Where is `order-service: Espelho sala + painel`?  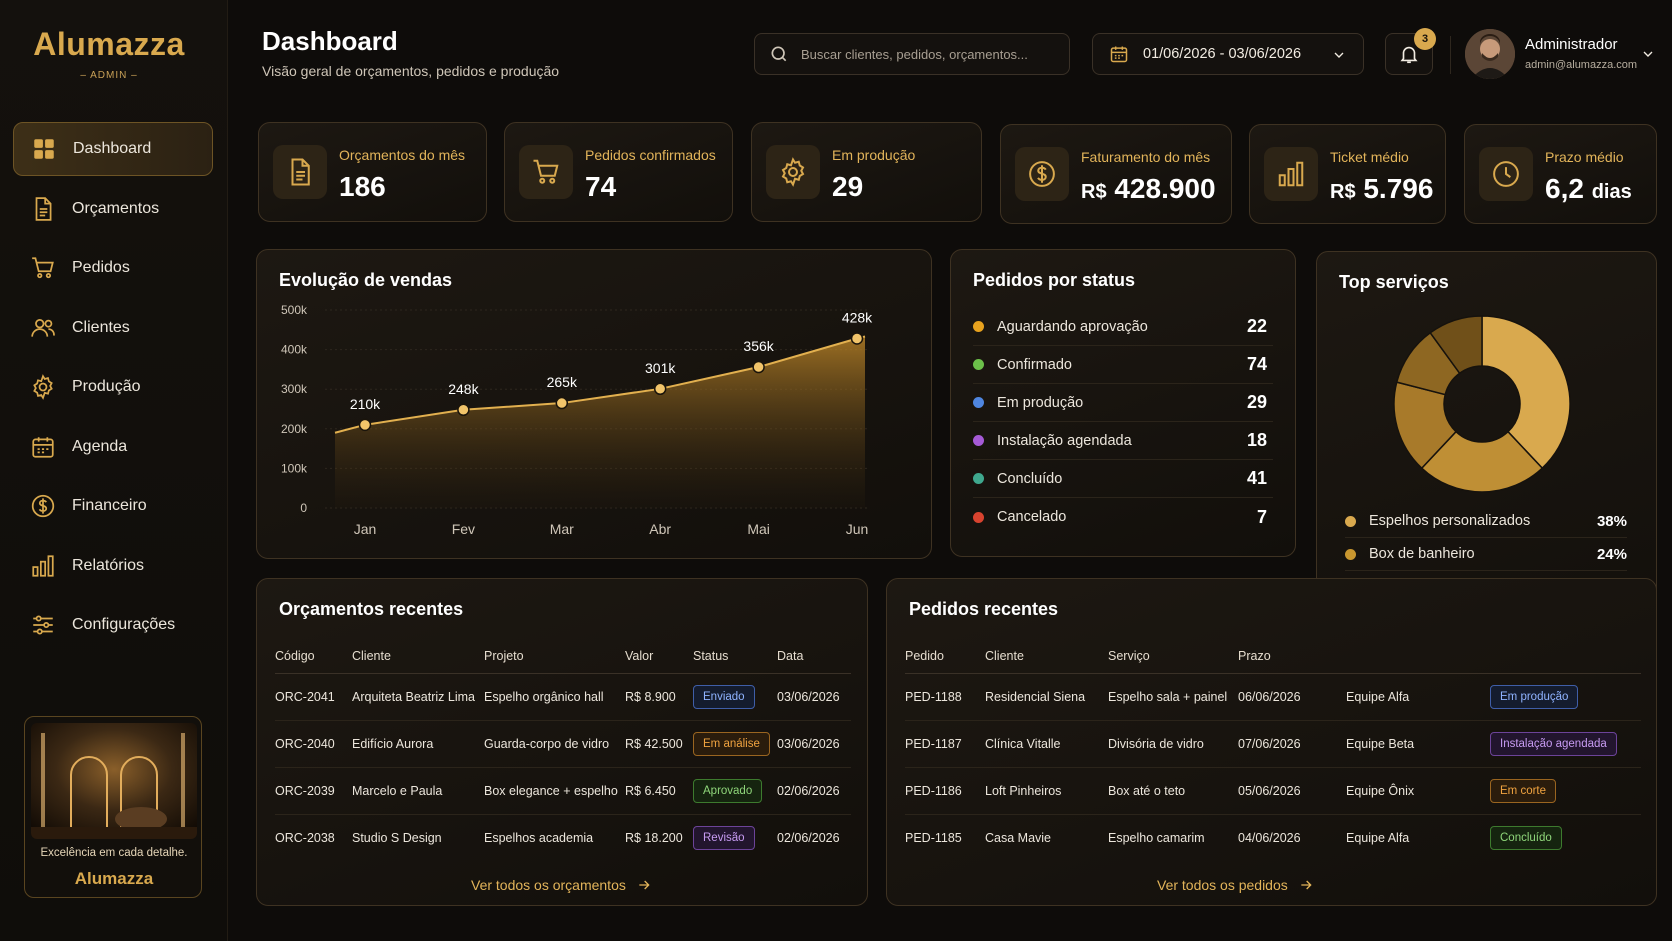 order-service: Espelho sala + painel is located at coordinates (1173, 697).